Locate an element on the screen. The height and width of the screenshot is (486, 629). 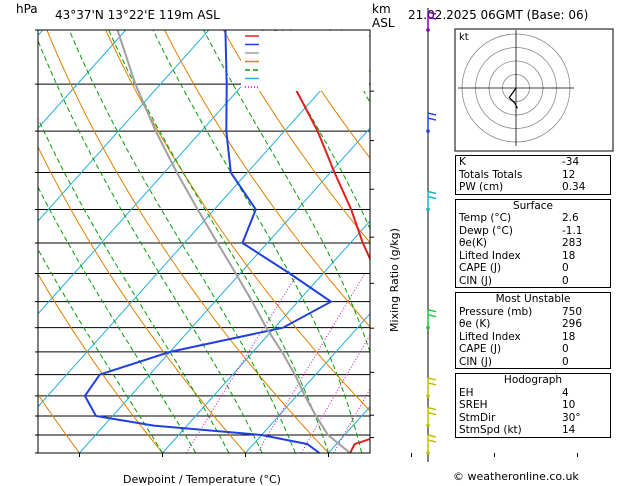
row-value: 283 is located at coordinates (572, 243).